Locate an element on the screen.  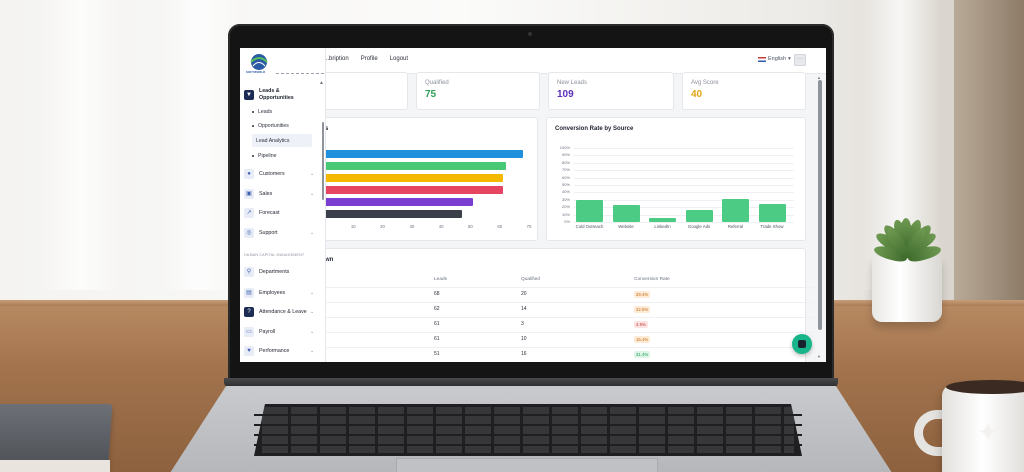
x-tick-label: 20 is located at coordinates (382, 226).